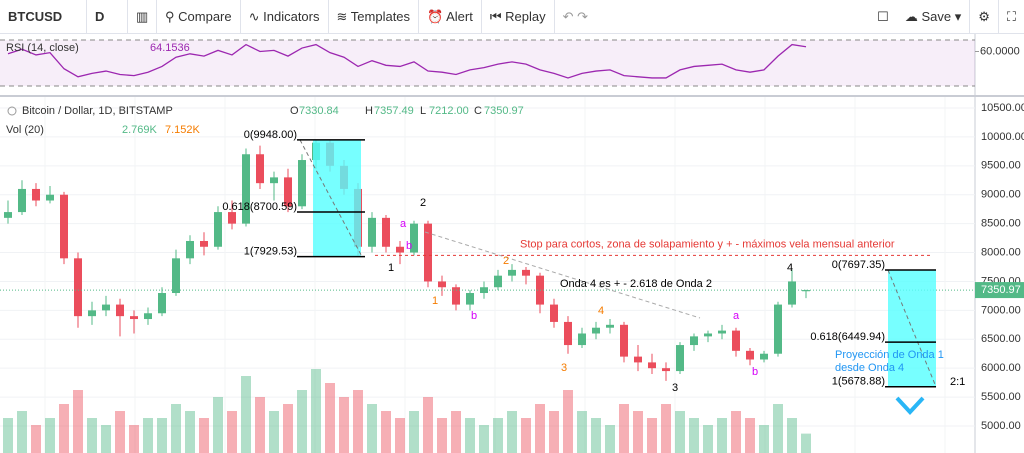 Image resolution: width=1024 pixels, height=453 pixels. What do you see at coordinates (1001, 310) in the screenshot?
I see `y-tick-label: 7000.00` at bounding box center [1001, 310].